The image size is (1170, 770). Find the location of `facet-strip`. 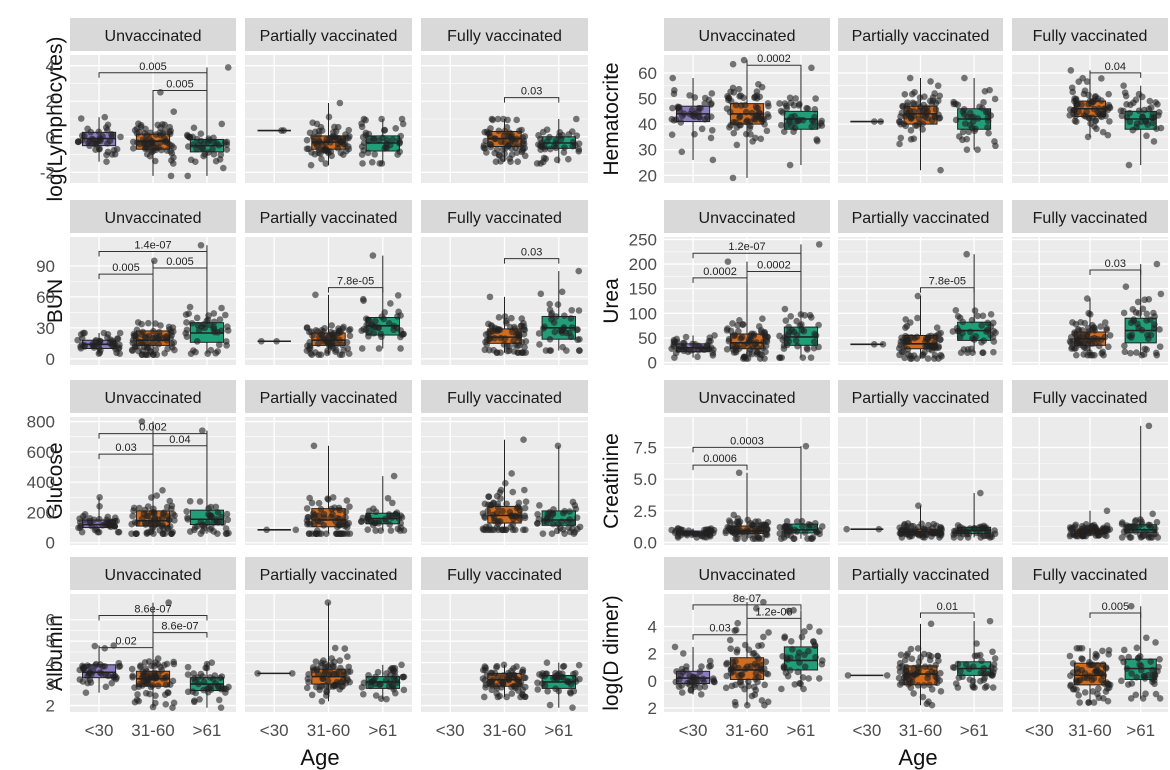

facet-strip is located at coordinates (747, 573).